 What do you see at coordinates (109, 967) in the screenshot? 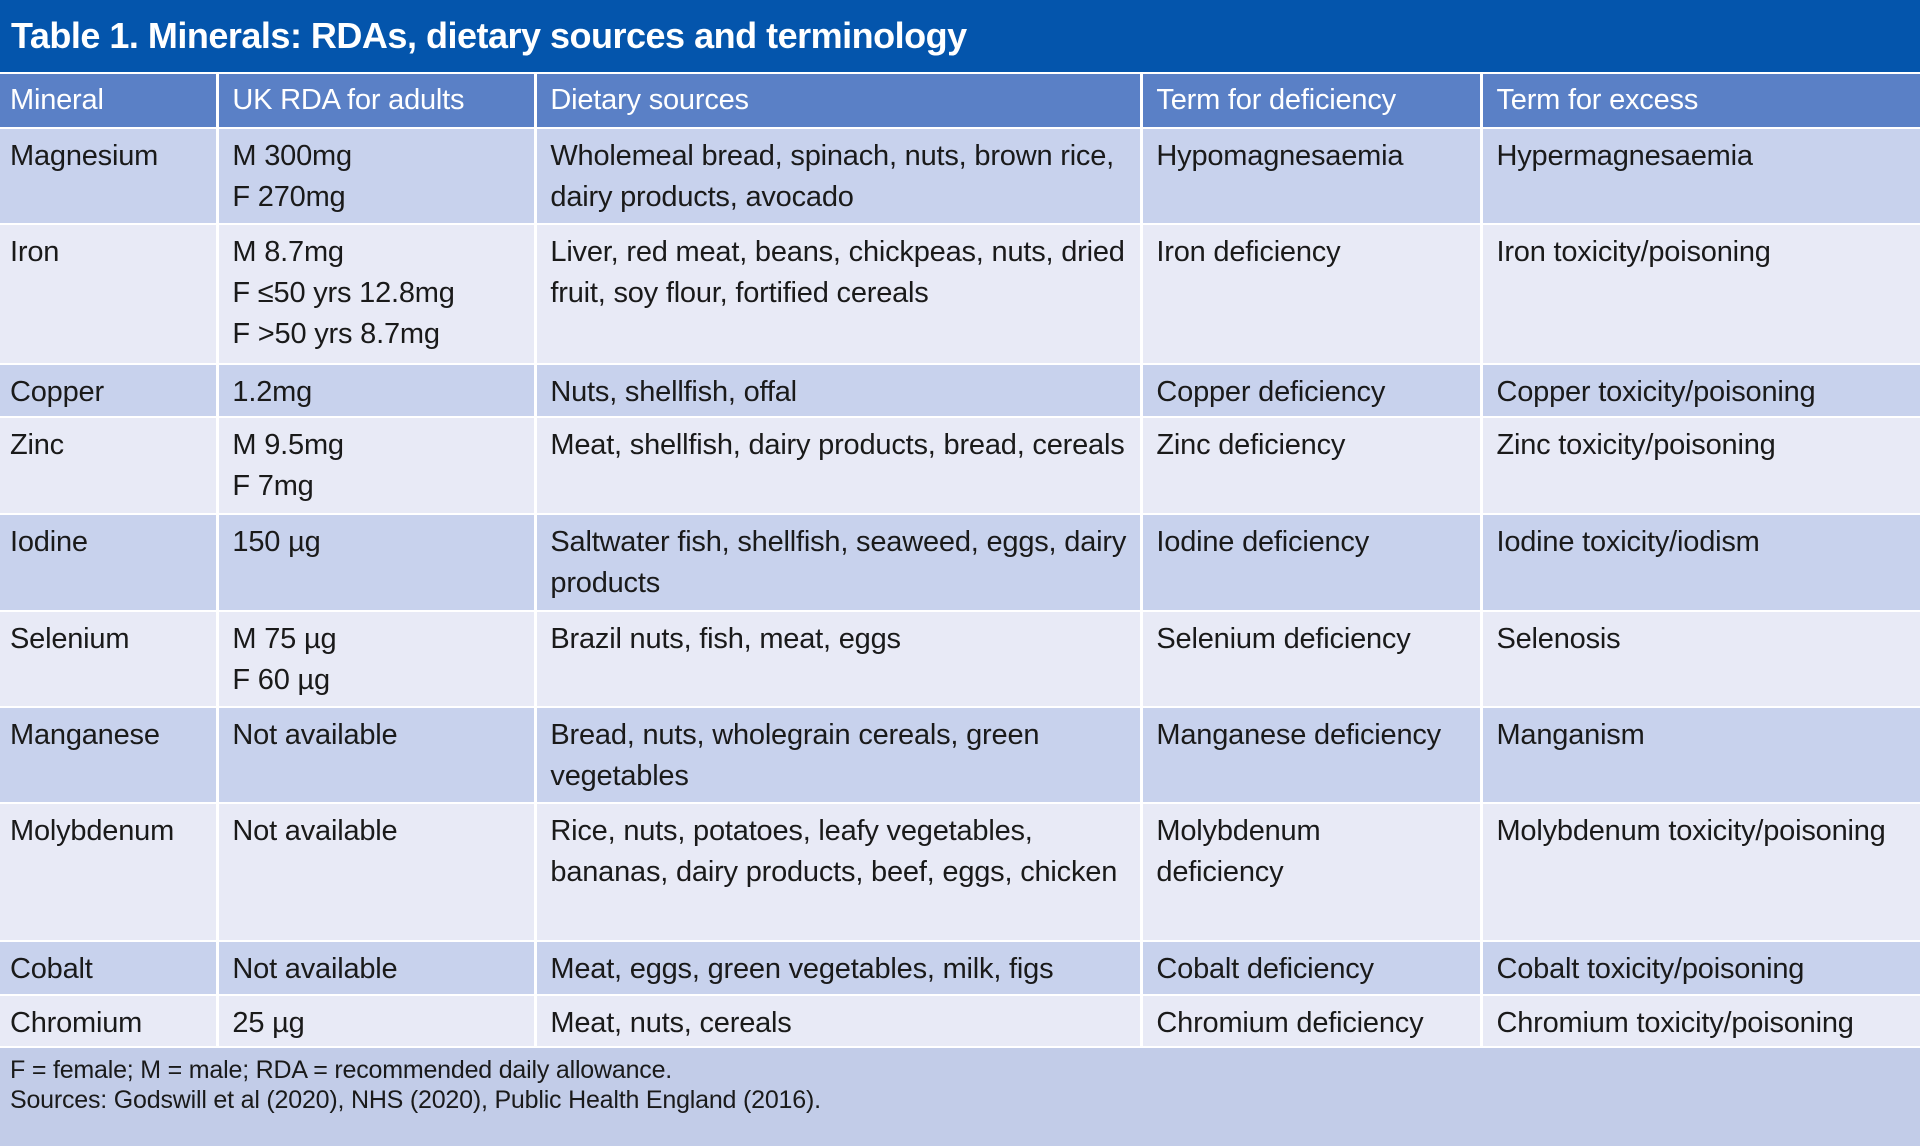
I see `cell-mineral: Cobalt` at bounding box center [109, 967].